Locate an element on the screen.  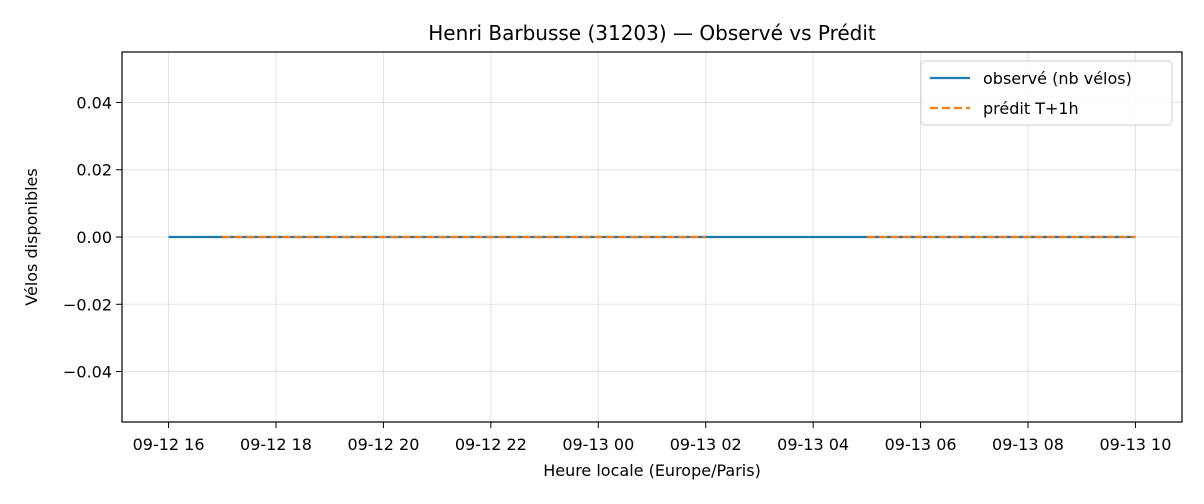
legend: observé (nb vélos) prédit T+1h is located at coordinates (1046, 93).